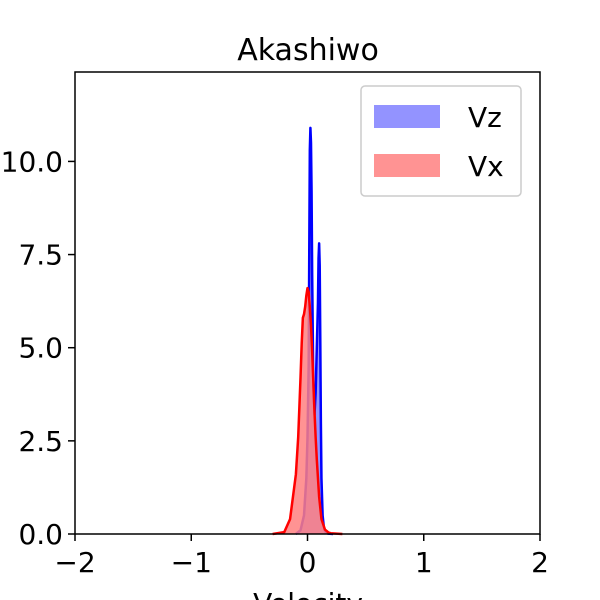  What do you see at coordinates (40, 441) in the screenshot?
I see `y-tick-label: 2.5` at bounding box center [40, 441].